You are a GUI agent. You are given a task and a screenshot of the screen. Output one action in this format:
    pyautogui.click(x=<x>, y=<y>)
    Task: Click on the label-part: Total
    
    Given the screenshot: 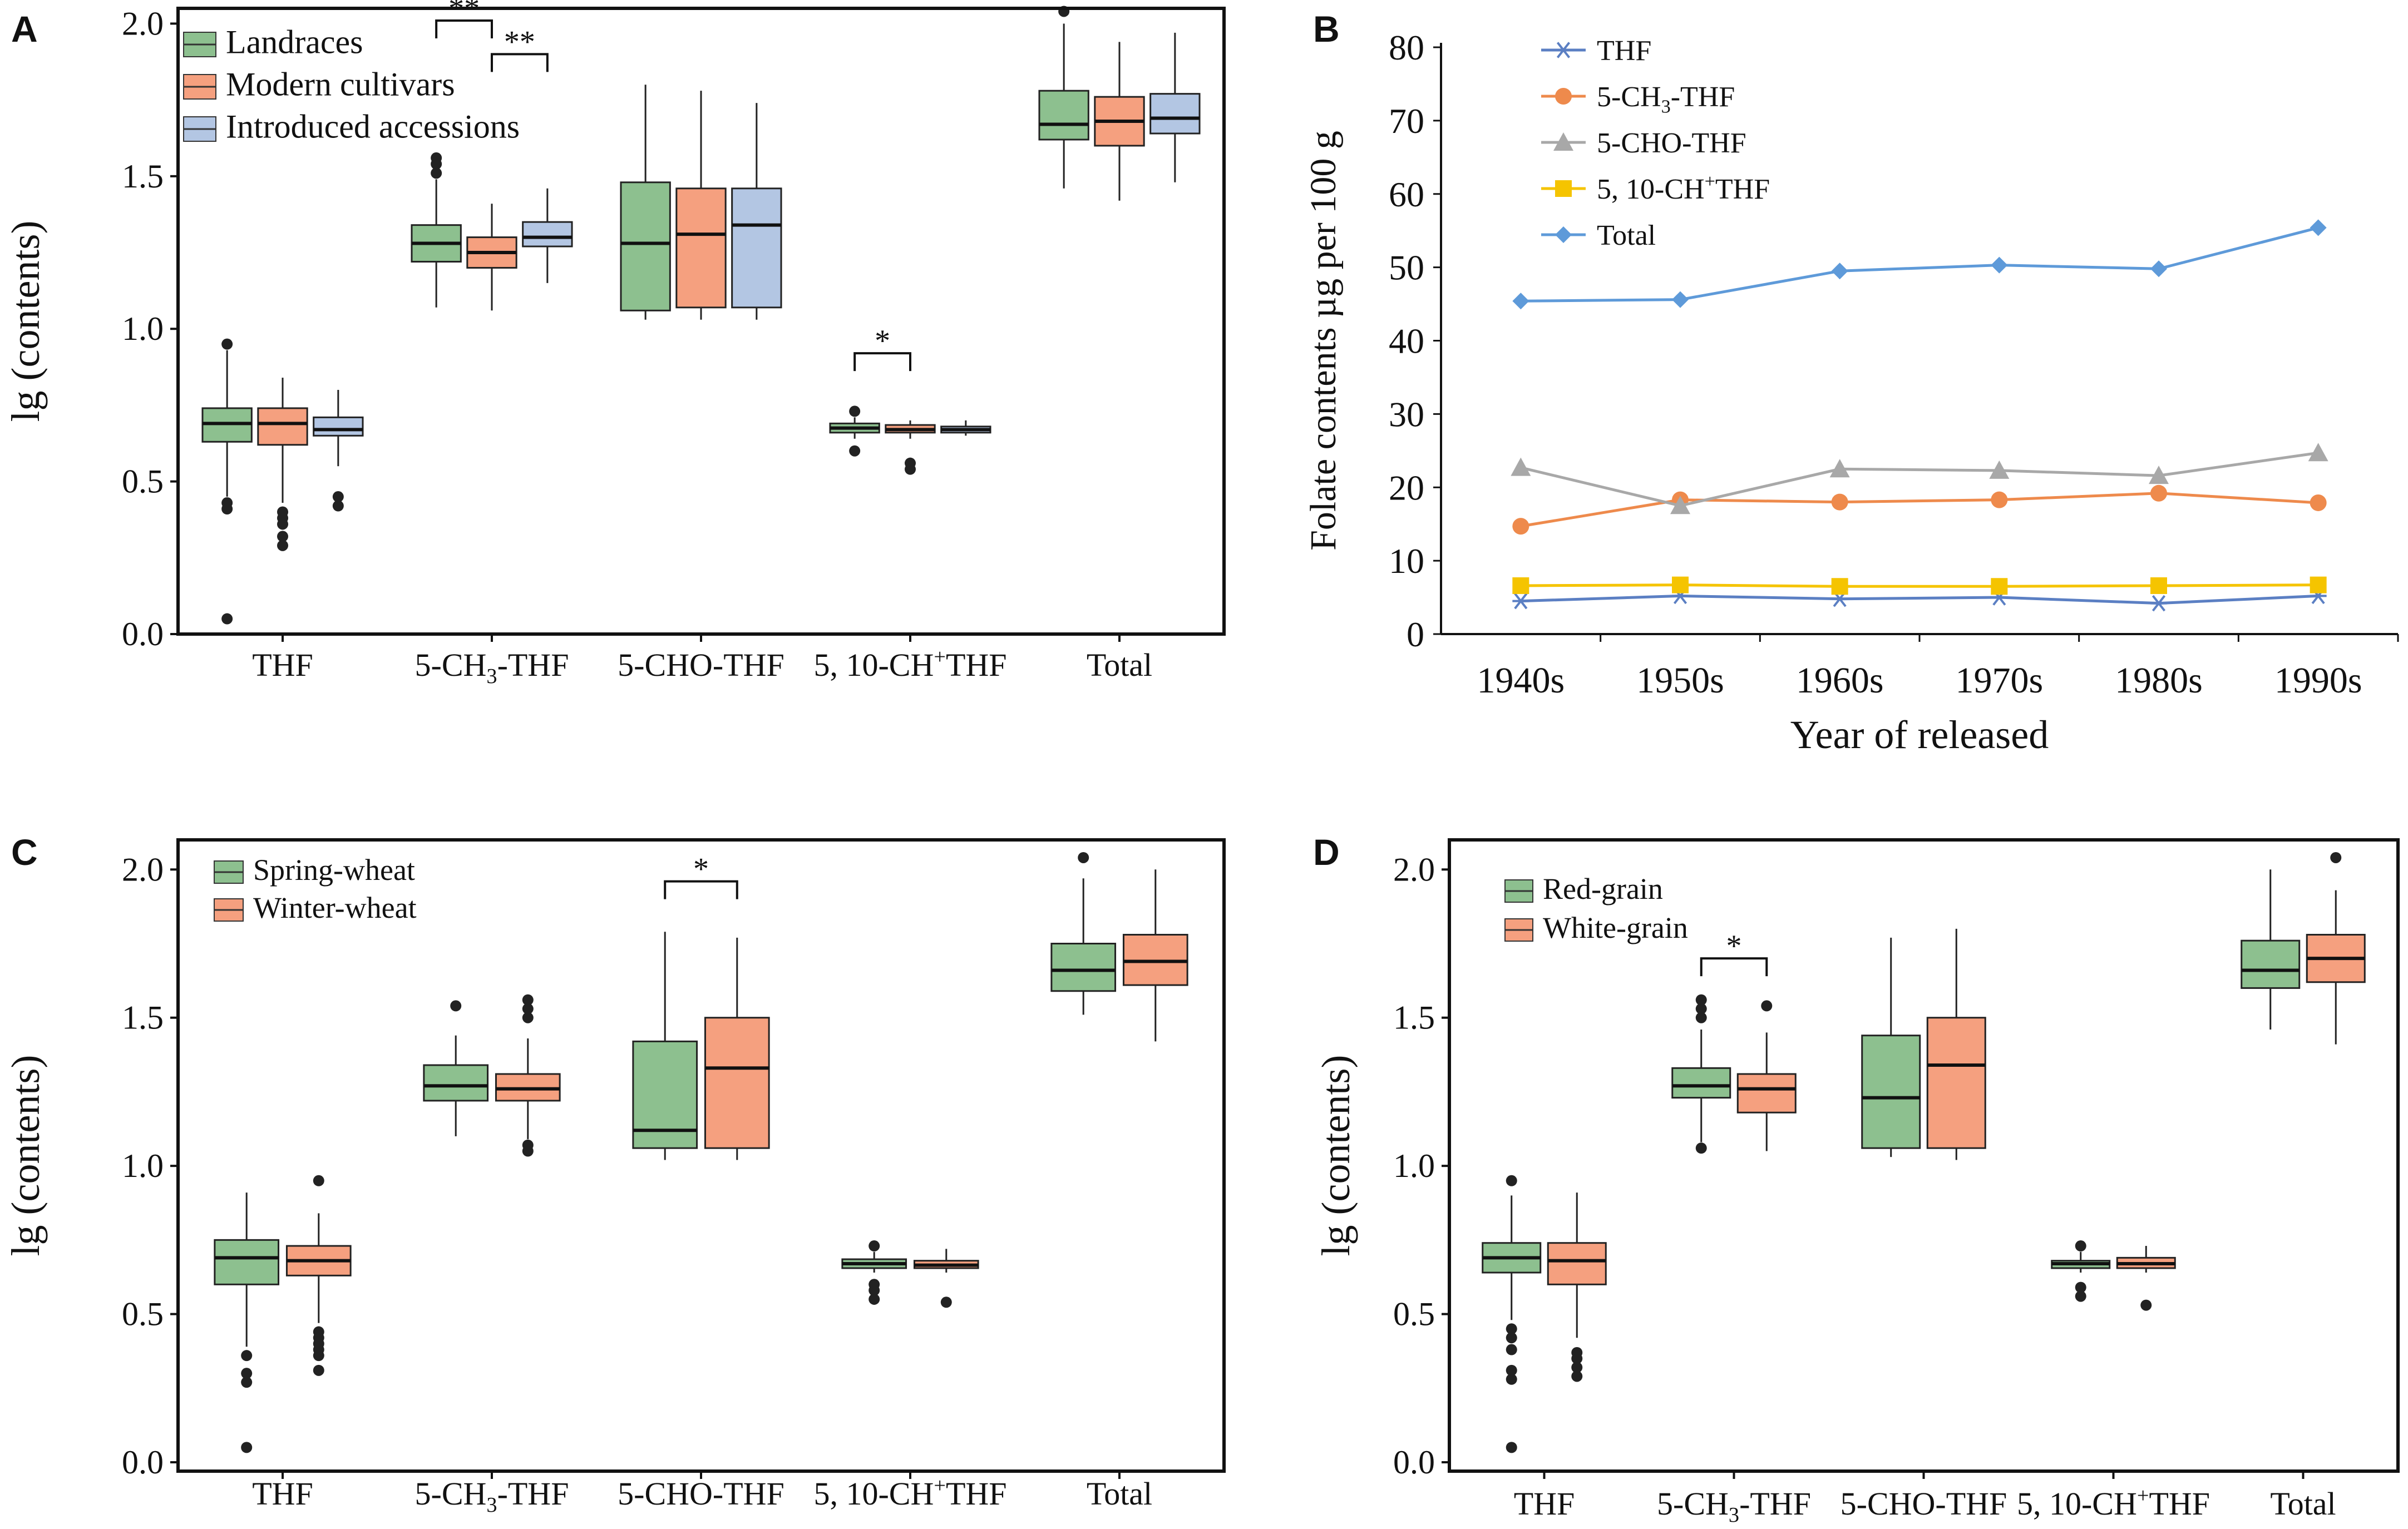 What is the action you would take?
    pyautogui.click(x=2303, y=1504)
    